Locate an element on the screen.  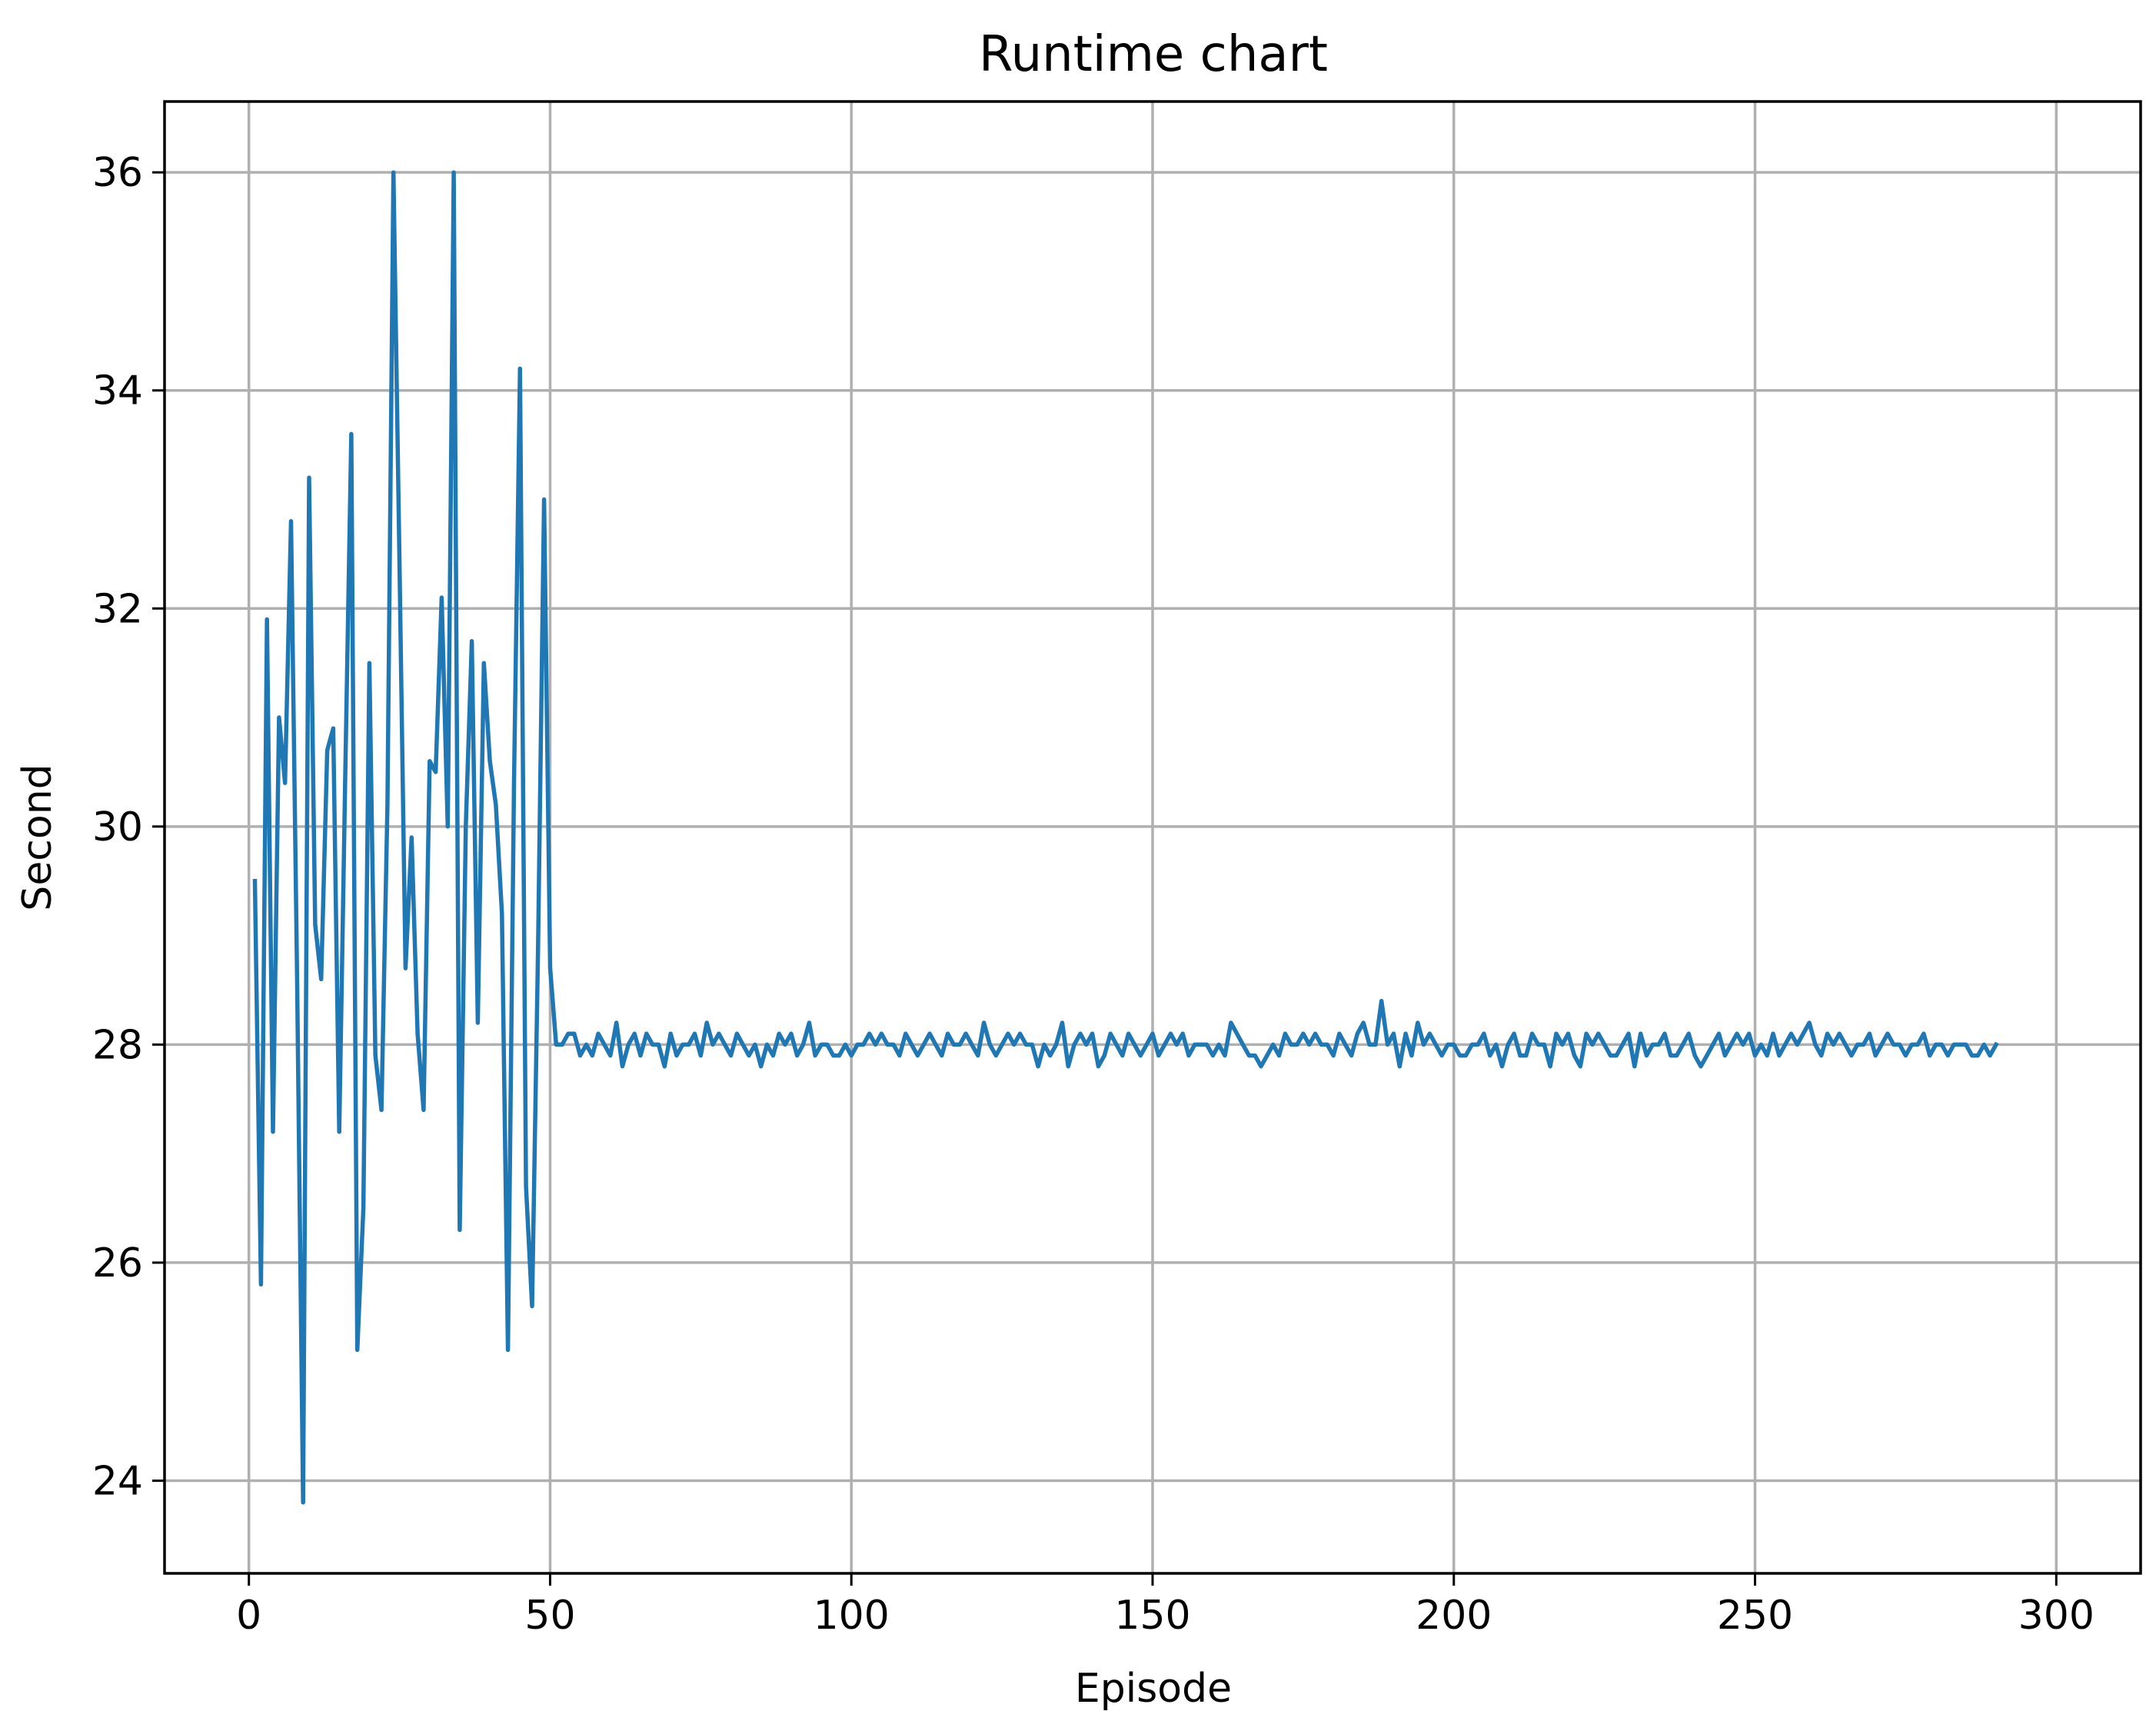
chart-title: Runtime chart is located at coordinates (1153, 54).